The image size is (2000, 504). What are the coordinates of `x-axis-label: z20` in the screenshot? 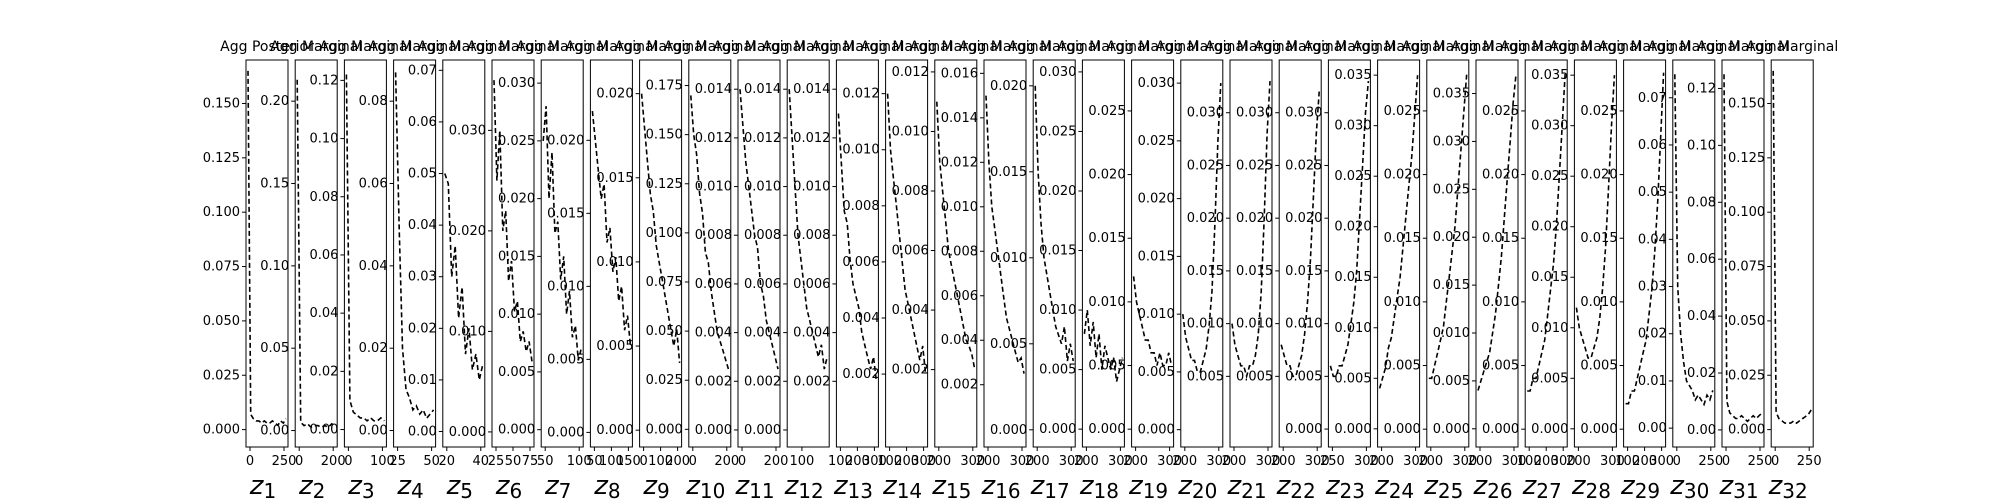 It's located at (1197, 485).